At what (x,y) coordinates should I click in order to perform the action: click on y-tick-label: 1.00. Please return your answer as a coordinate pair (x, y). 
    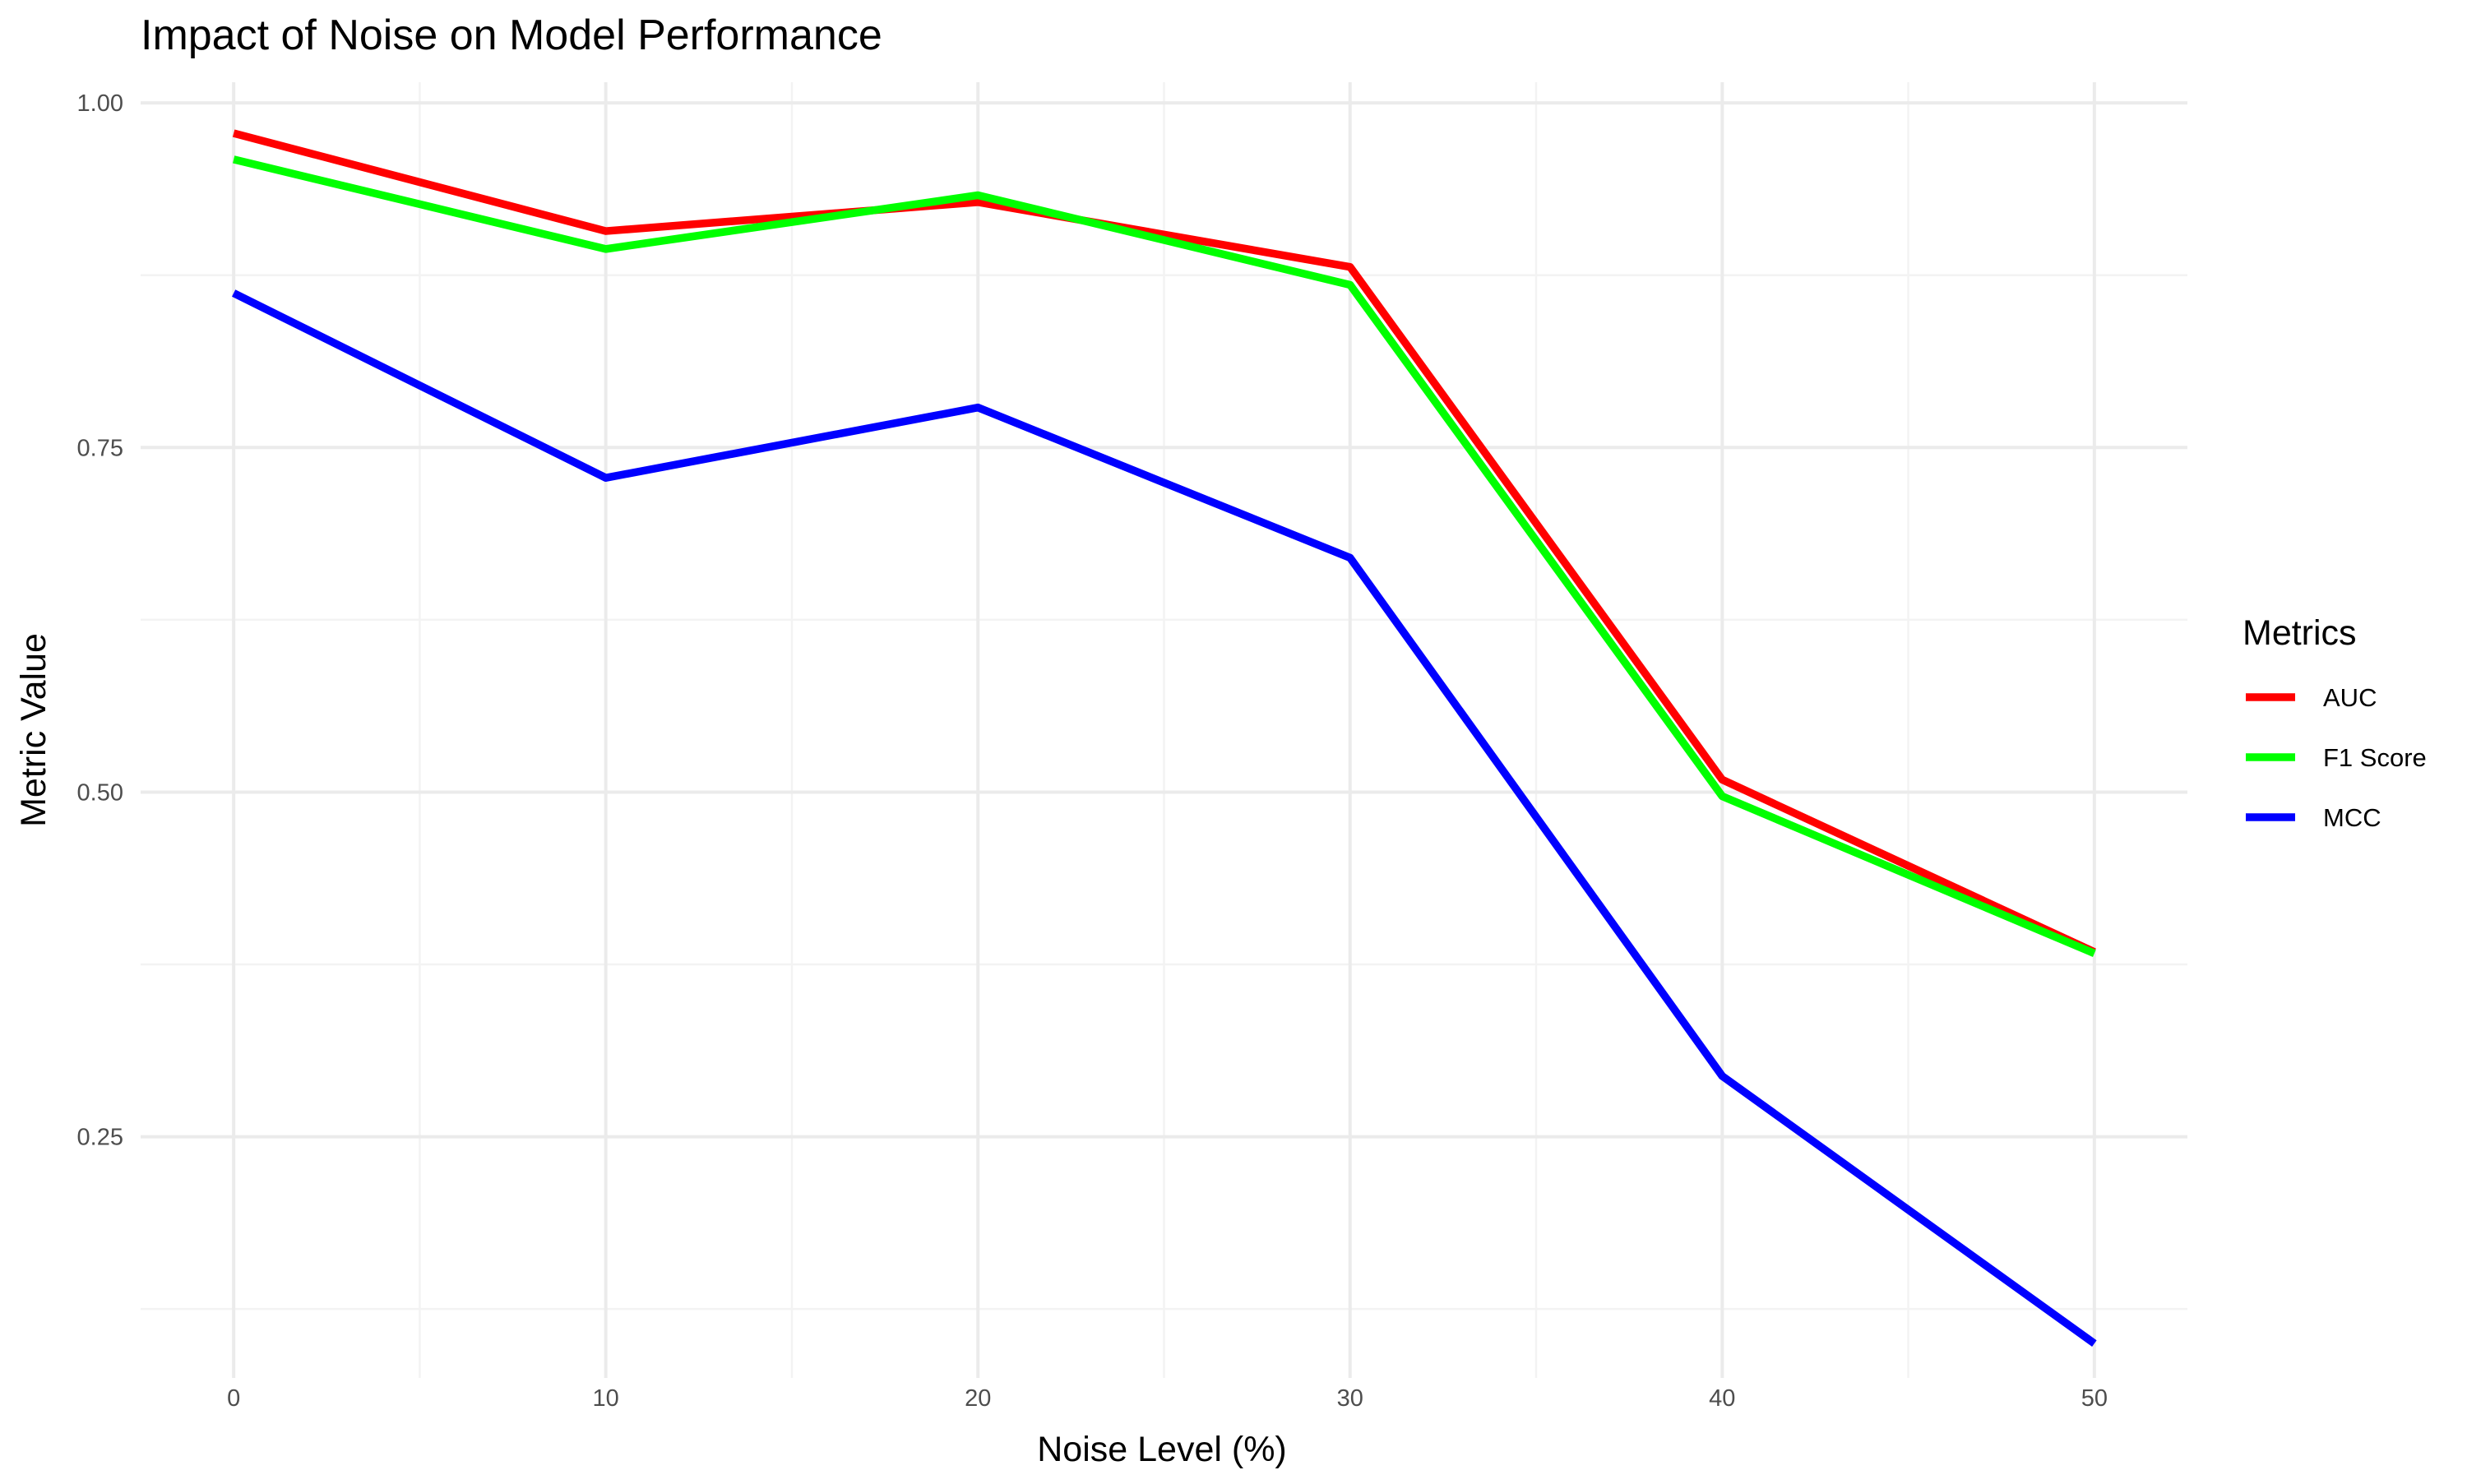
    Looking at the image, I should click on (100, 104).